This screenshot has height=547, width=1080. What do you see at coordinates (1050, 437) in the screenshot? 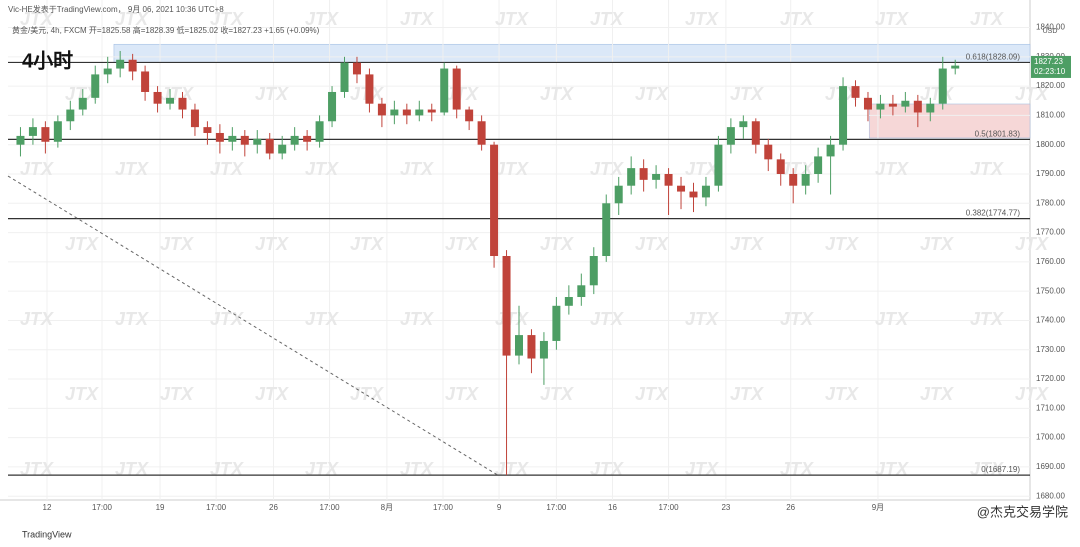
I see `y-tick-label: 1700.00` at bounding box center [1050, 437].